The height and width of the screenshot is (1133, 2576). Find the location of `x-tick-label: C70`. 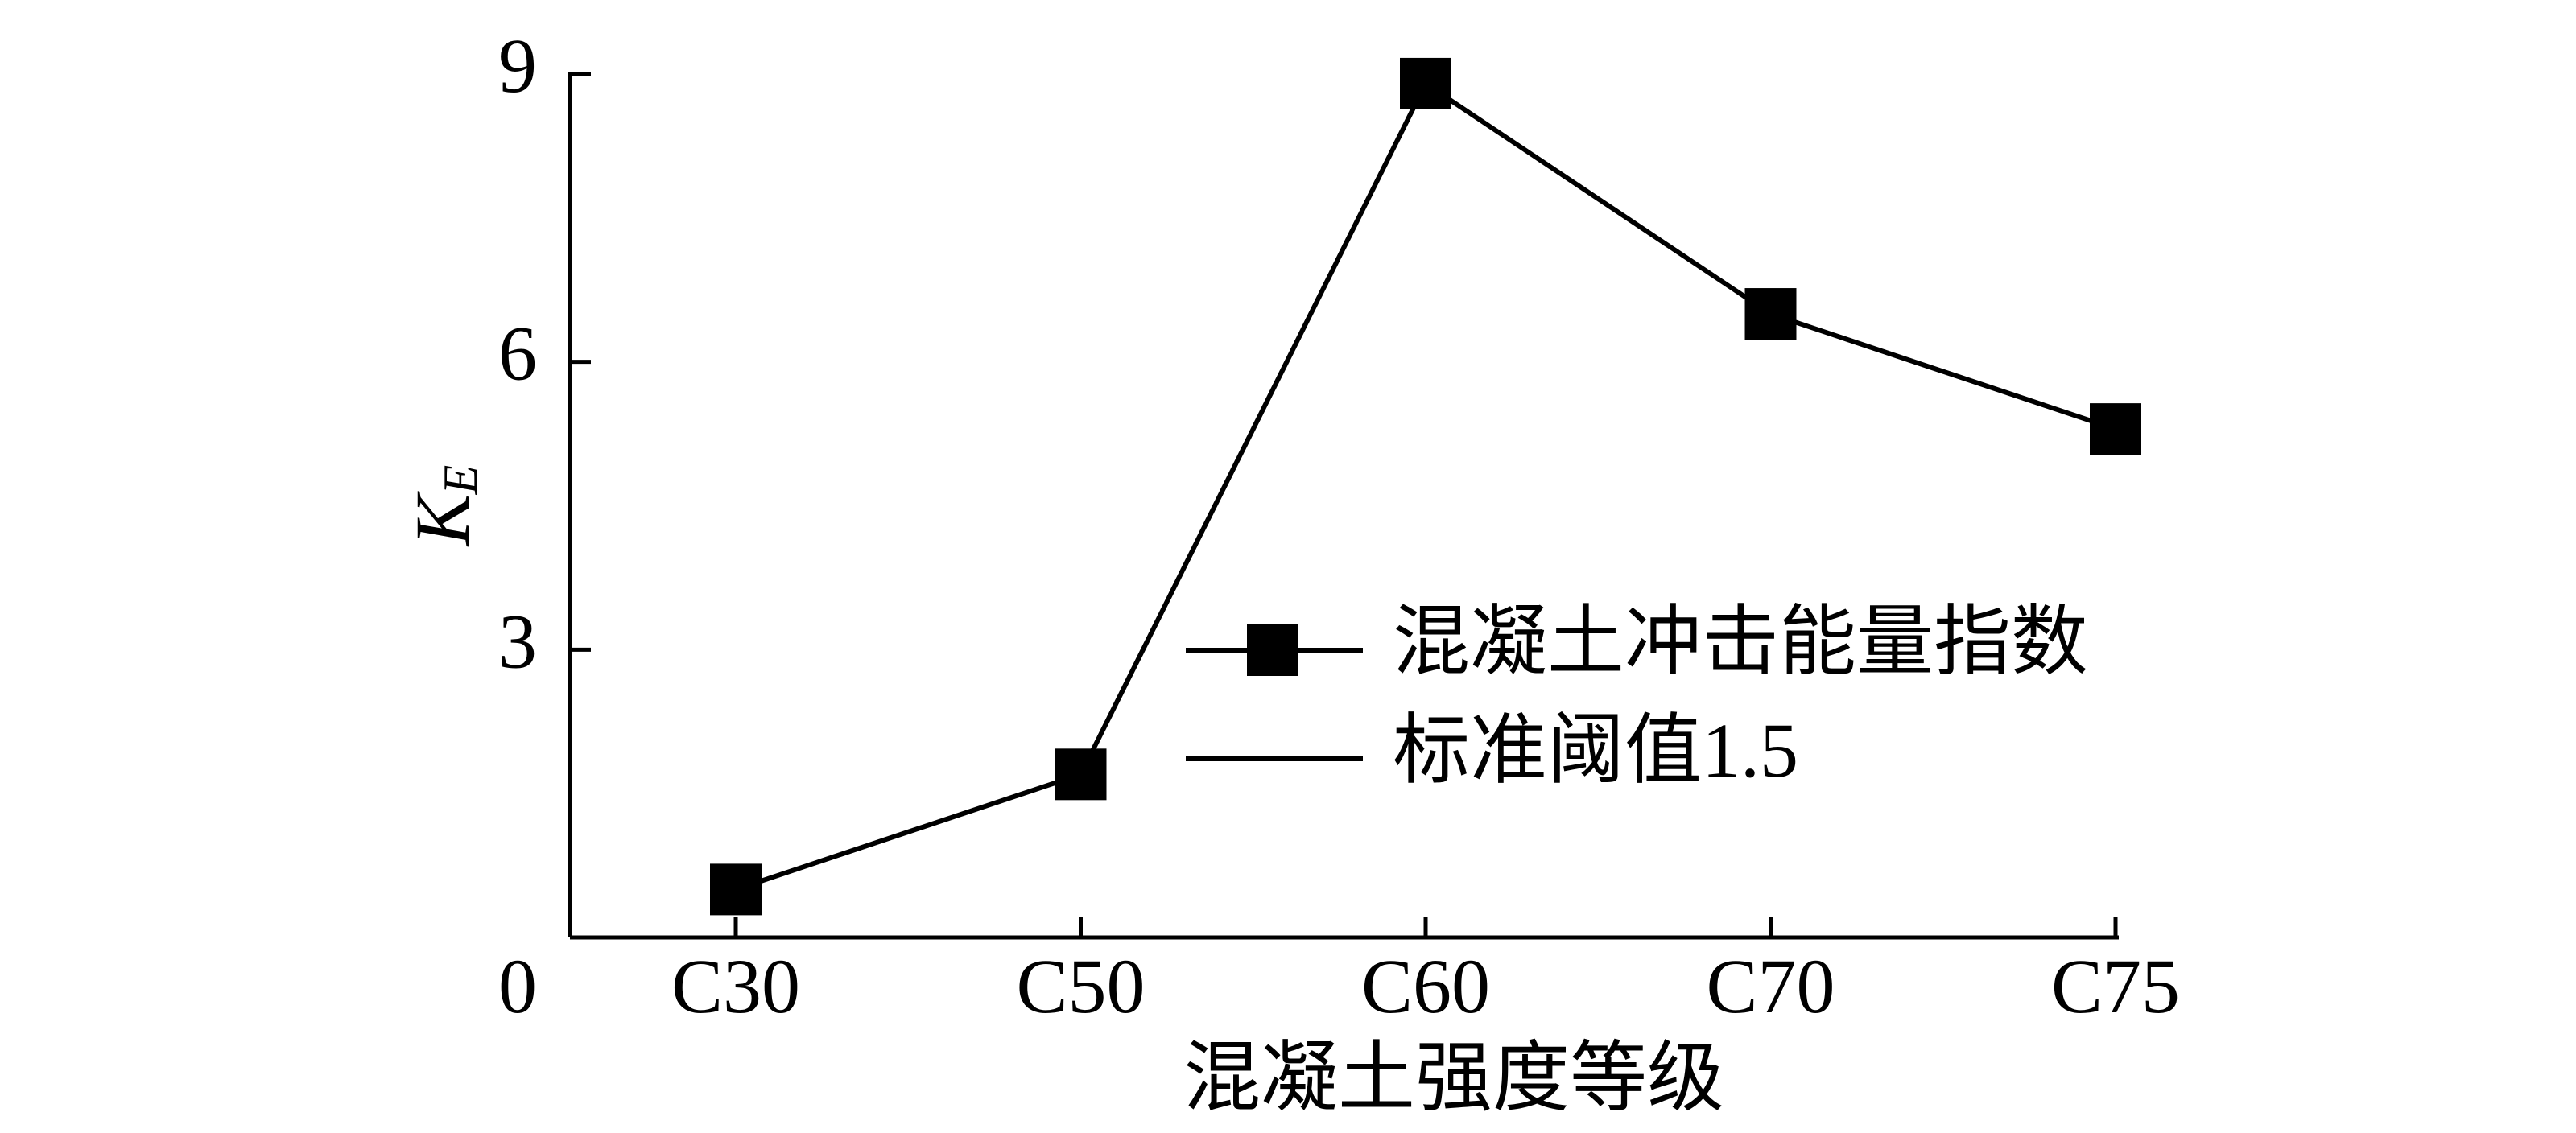

x-tick-label: C70 is located at coordinates (1770, 986).